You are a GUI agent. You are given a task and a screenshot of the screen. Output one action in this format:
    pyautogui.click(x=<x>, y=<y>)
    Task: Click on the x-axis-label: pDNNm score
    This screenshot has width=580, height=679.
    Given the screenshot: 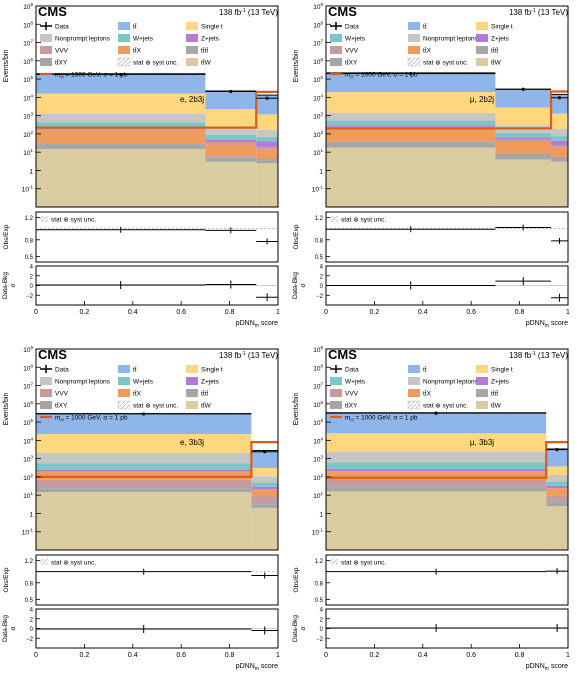 What is the action you would take?
    pyautogui.click(x=257, y=667)
    